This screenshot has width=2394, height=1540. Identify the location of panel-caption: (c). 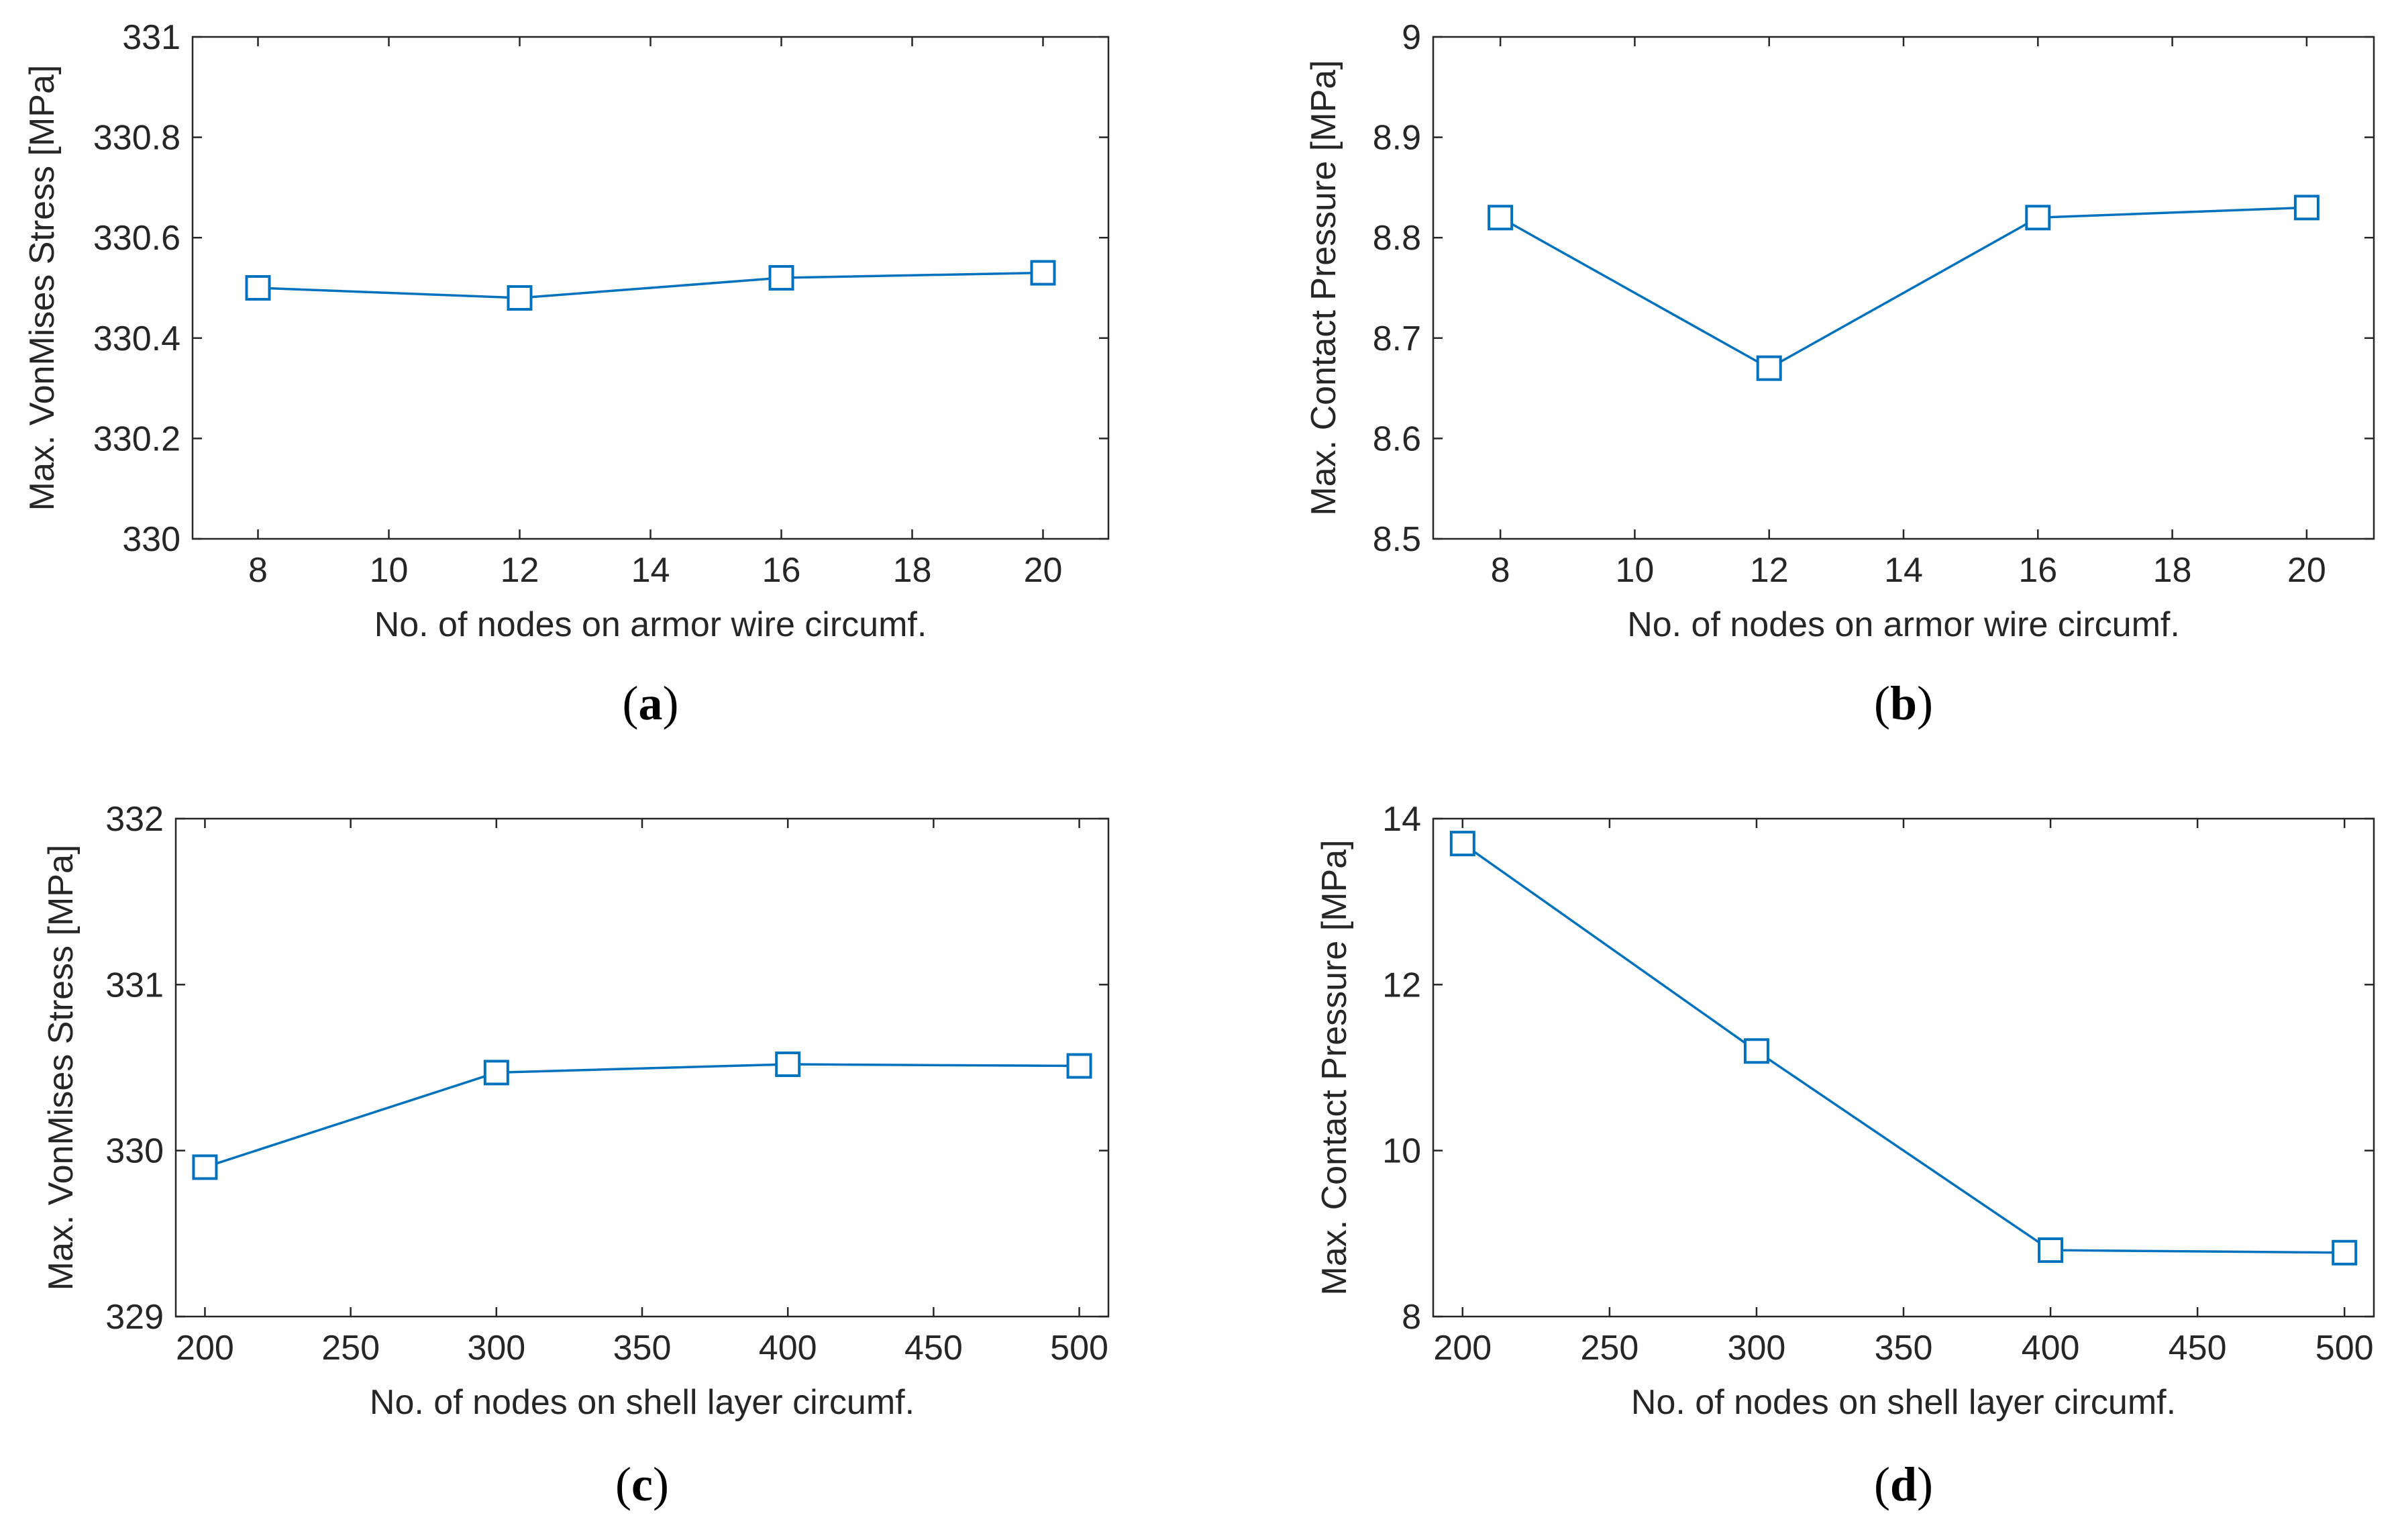
(642, 1484).